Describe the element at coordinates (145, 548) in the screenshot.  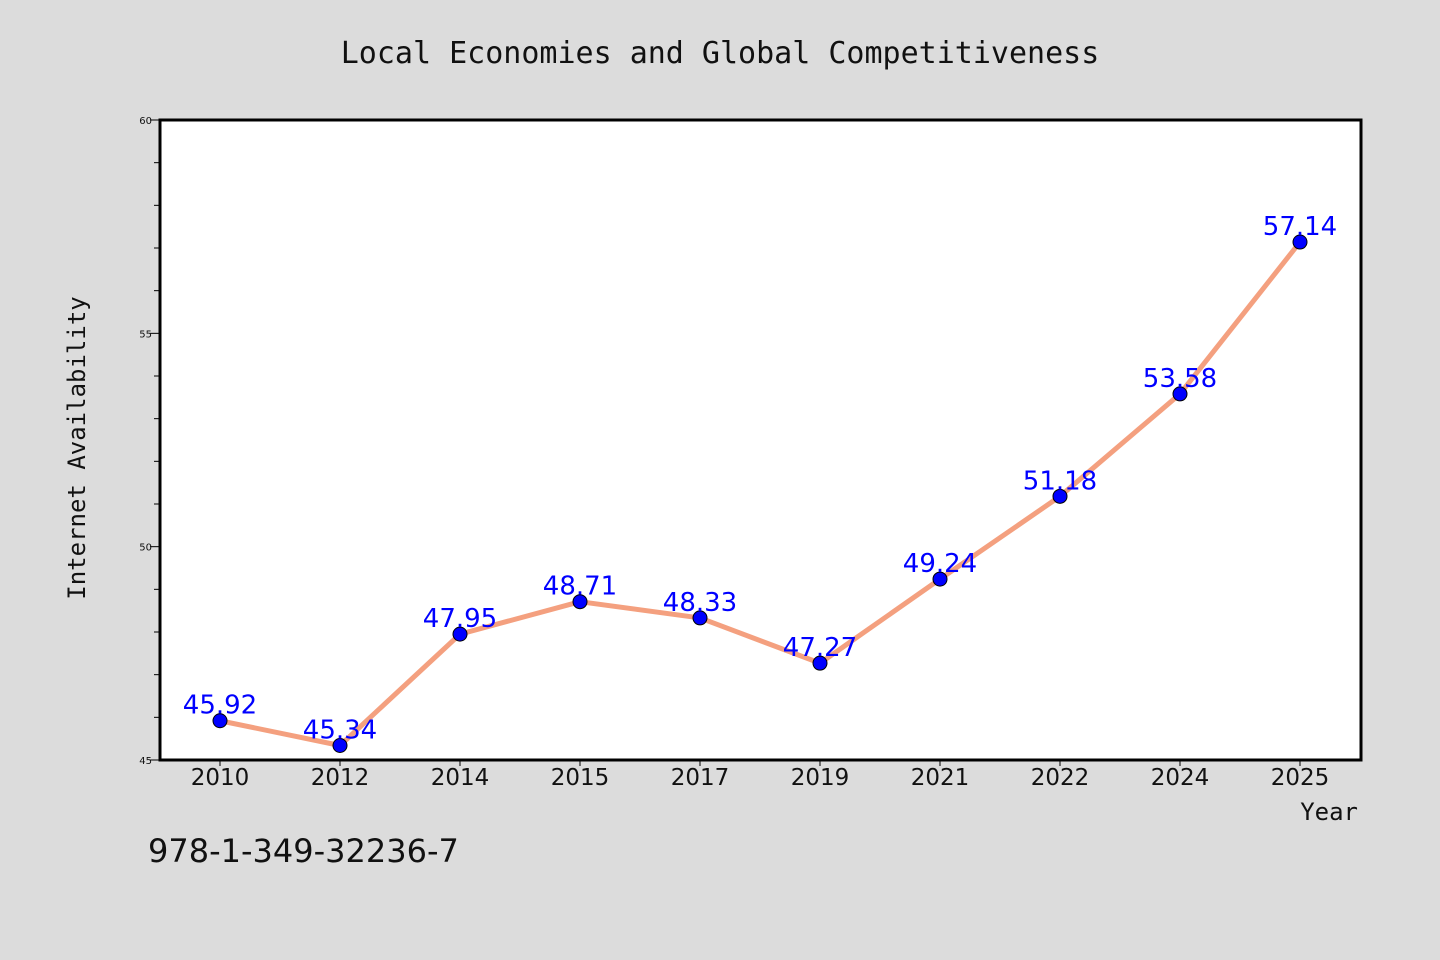
I see `y-tick-label: 50` at that location.